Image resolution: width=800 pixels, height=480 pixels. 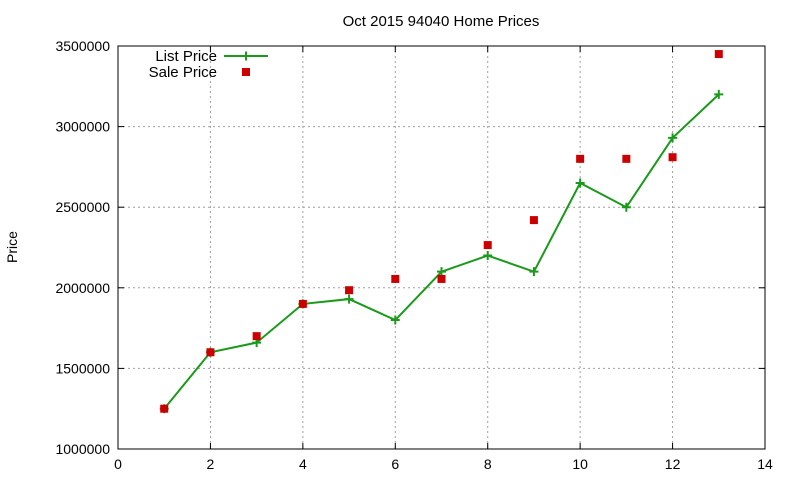 I want to click on legend-label-list-price: List Price, so click(x=186, y=56).